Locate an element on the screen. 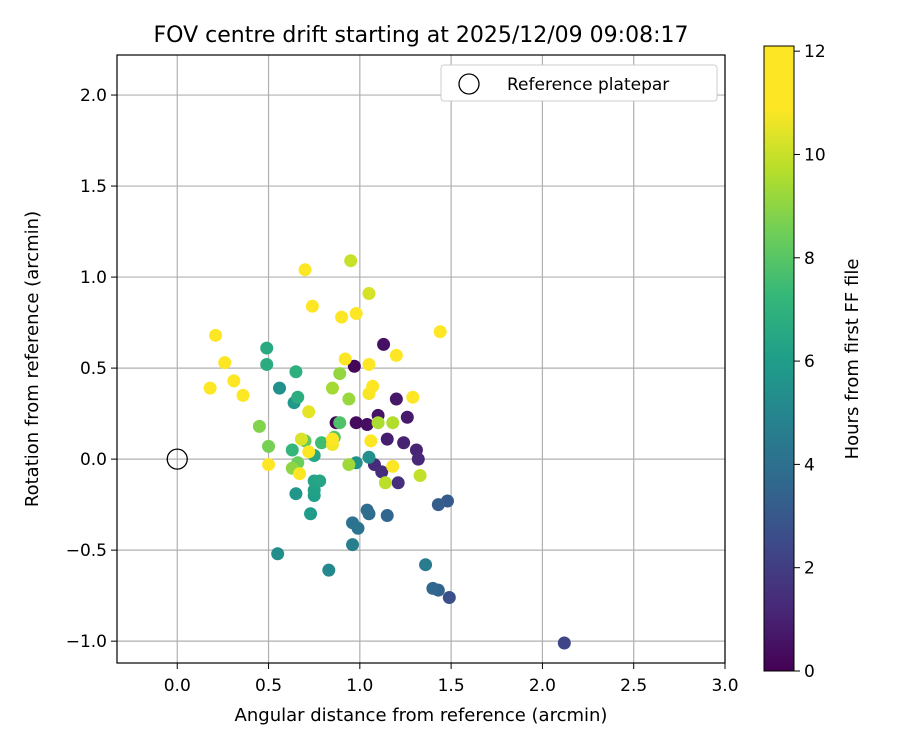 This screenshot has width=900, height=750. y-axis-label: Rotation from reference (arcmin) is located at coordinates (32, 359).